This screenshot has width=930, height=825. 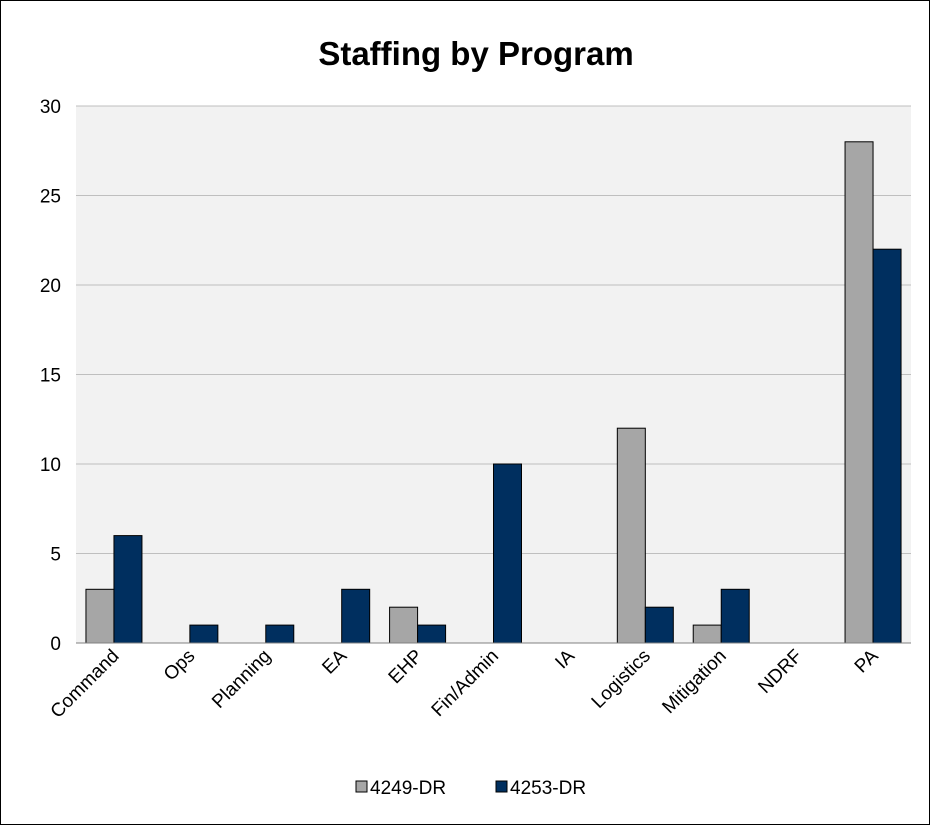 What do you see at coordinates (507, 553) in the screenshot?
I see `bar-4253-dr-fin-admin` at bounding box center [507, 553].